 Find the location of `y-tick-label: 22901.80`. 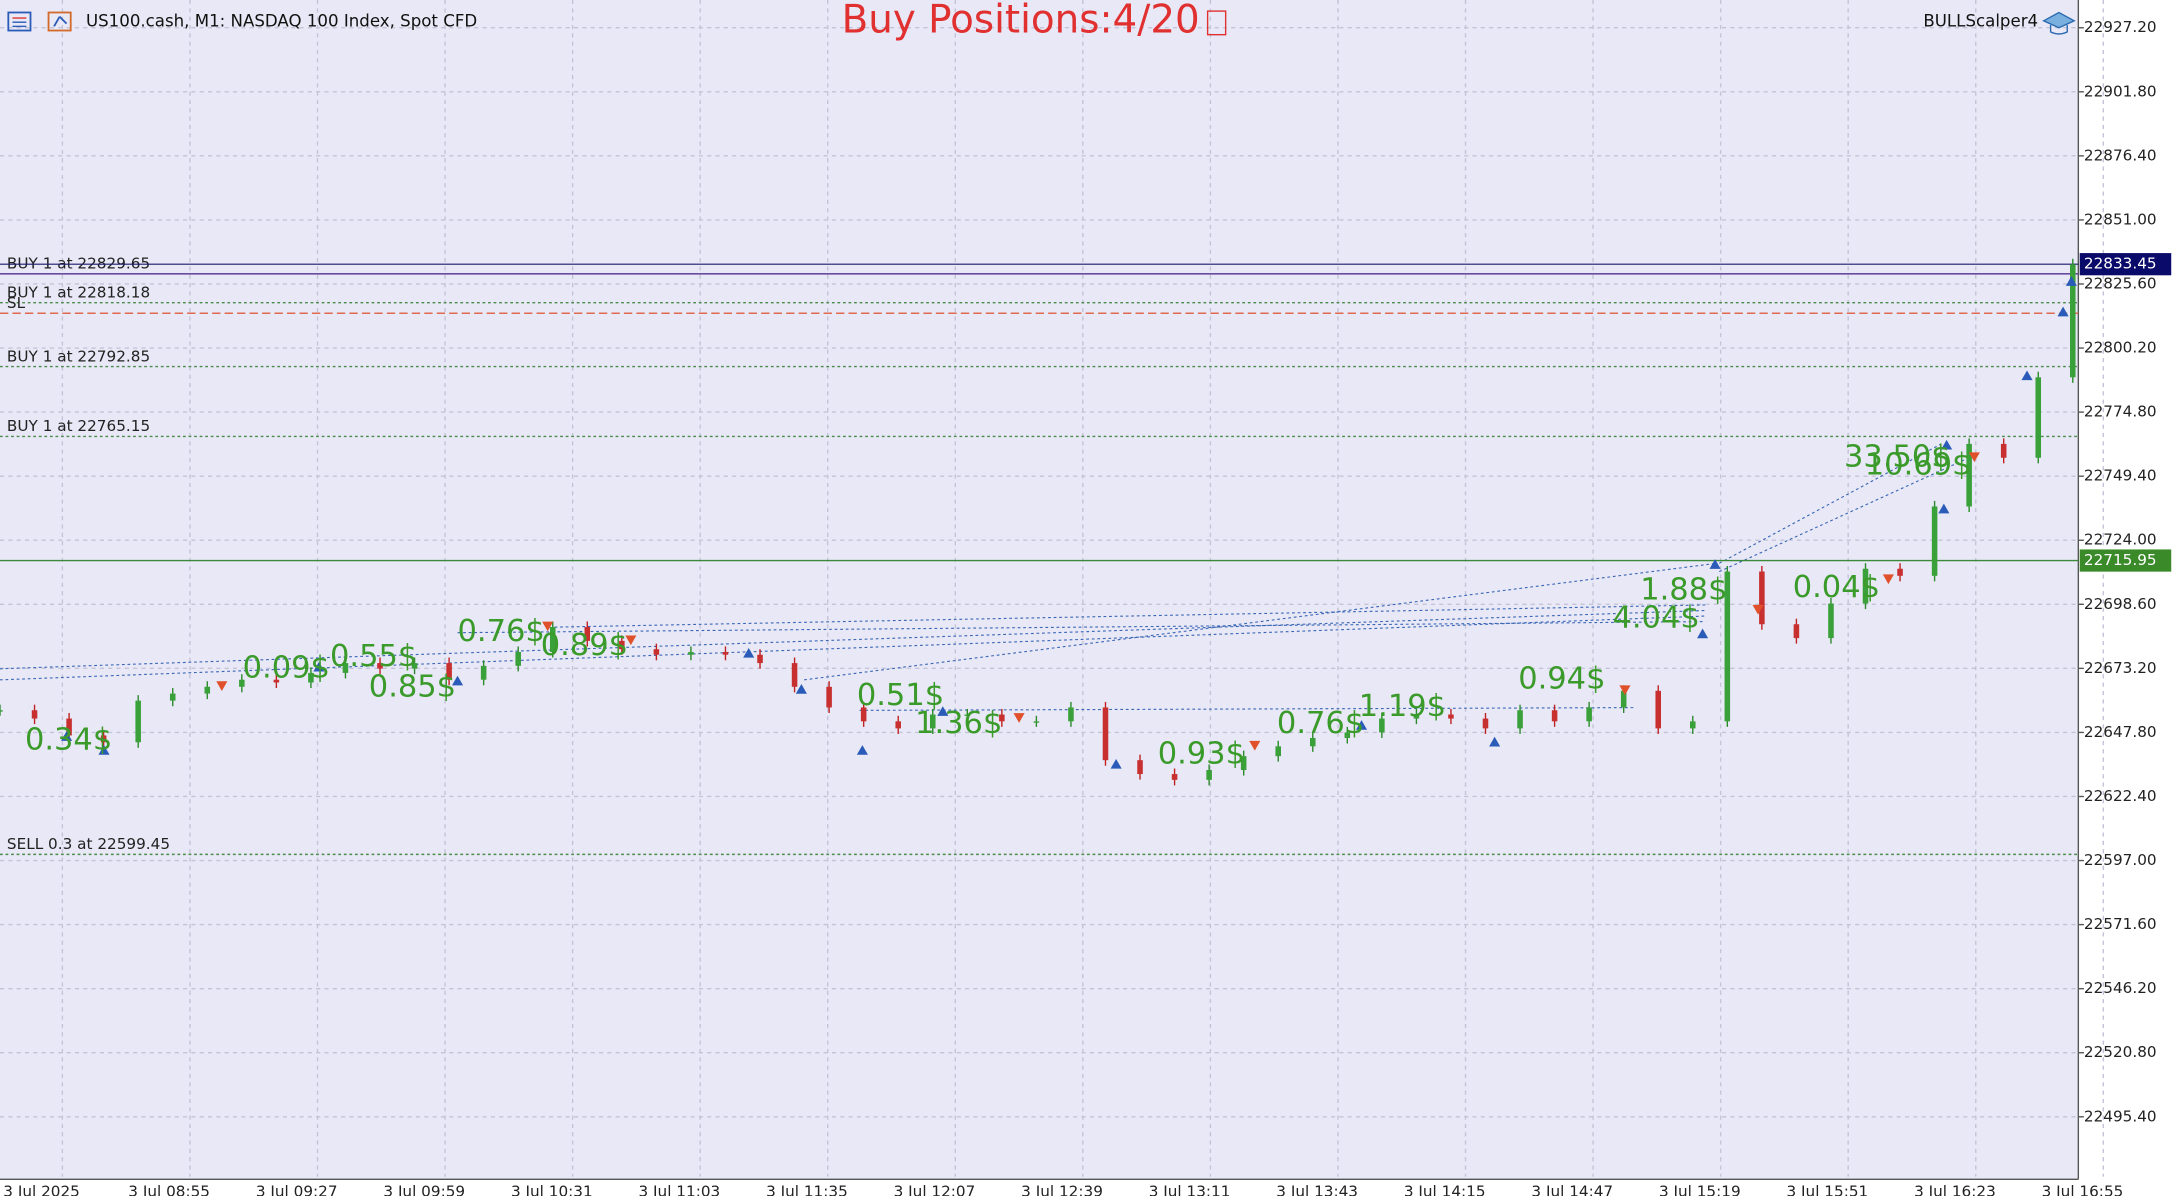

y-tick-label: 22901.80 is located at coordinates (2120, 91).